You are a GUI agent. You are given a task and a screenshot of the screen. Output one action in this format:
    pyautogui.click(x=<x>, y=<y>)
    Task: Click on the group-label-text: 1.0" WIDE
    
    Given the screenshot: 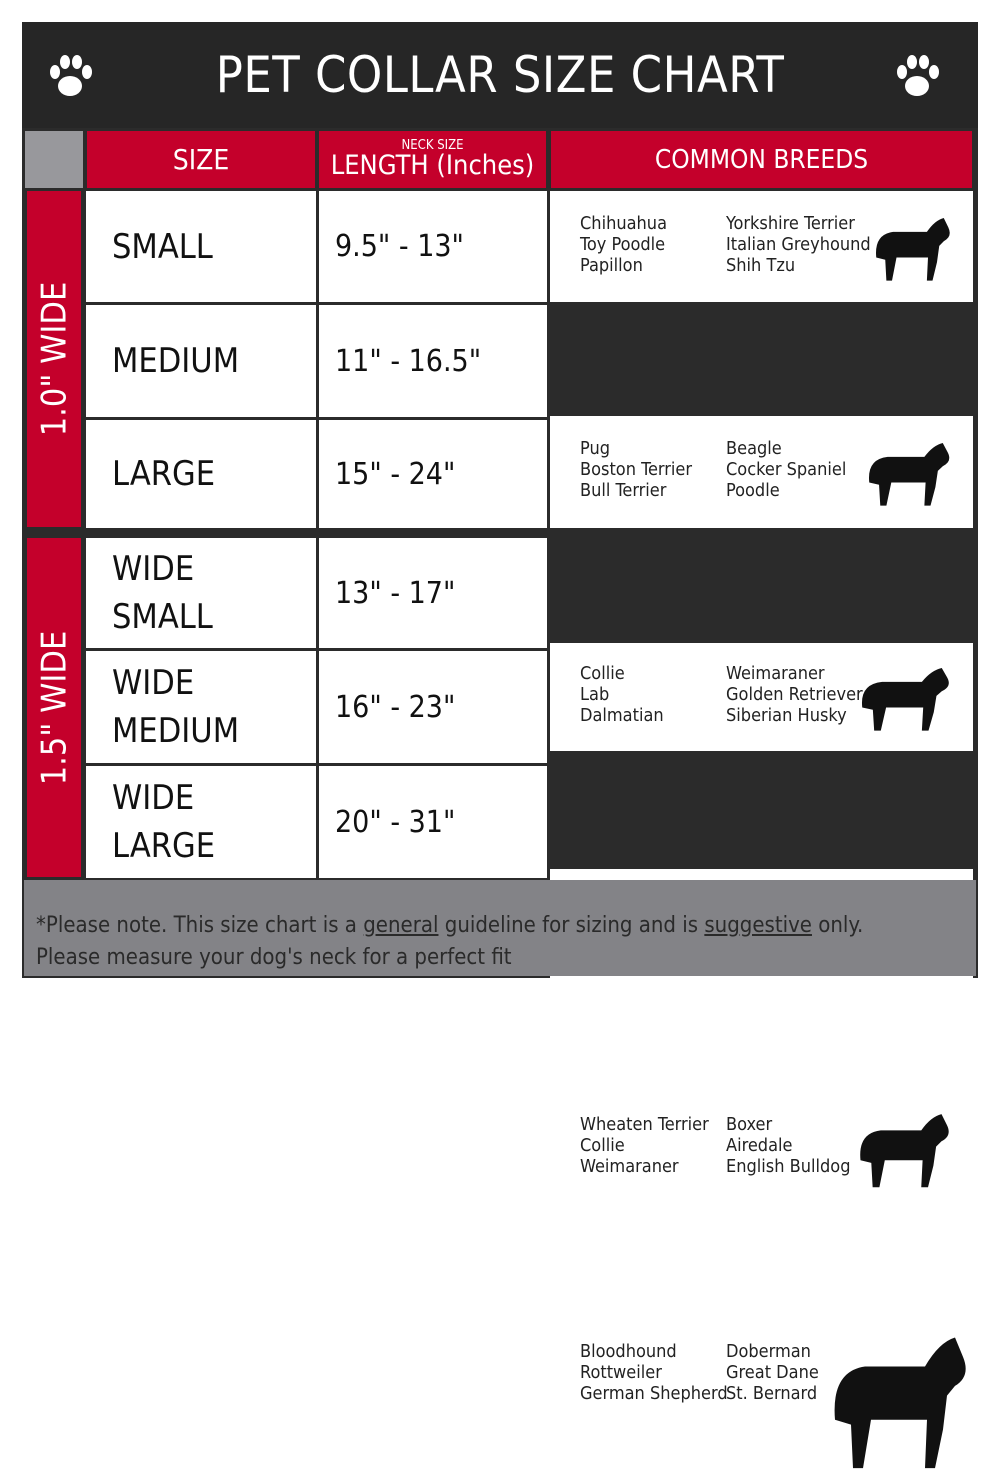 What is the action you would take?
    pyautogui.click(x=54, y=359)
    